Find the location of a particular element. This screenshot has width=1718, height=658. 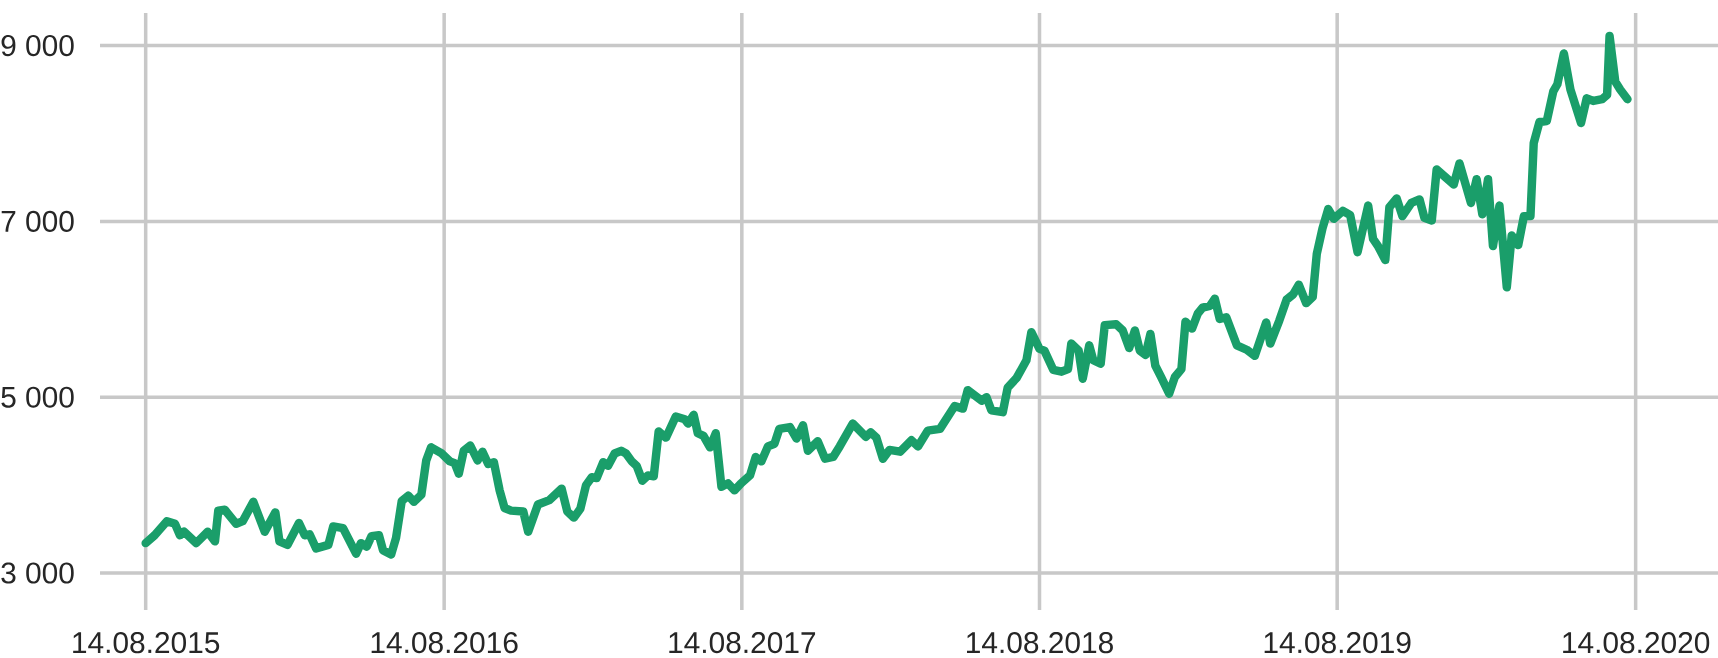

y-tick-label: 9 000 is located at coordinates (37, 46).